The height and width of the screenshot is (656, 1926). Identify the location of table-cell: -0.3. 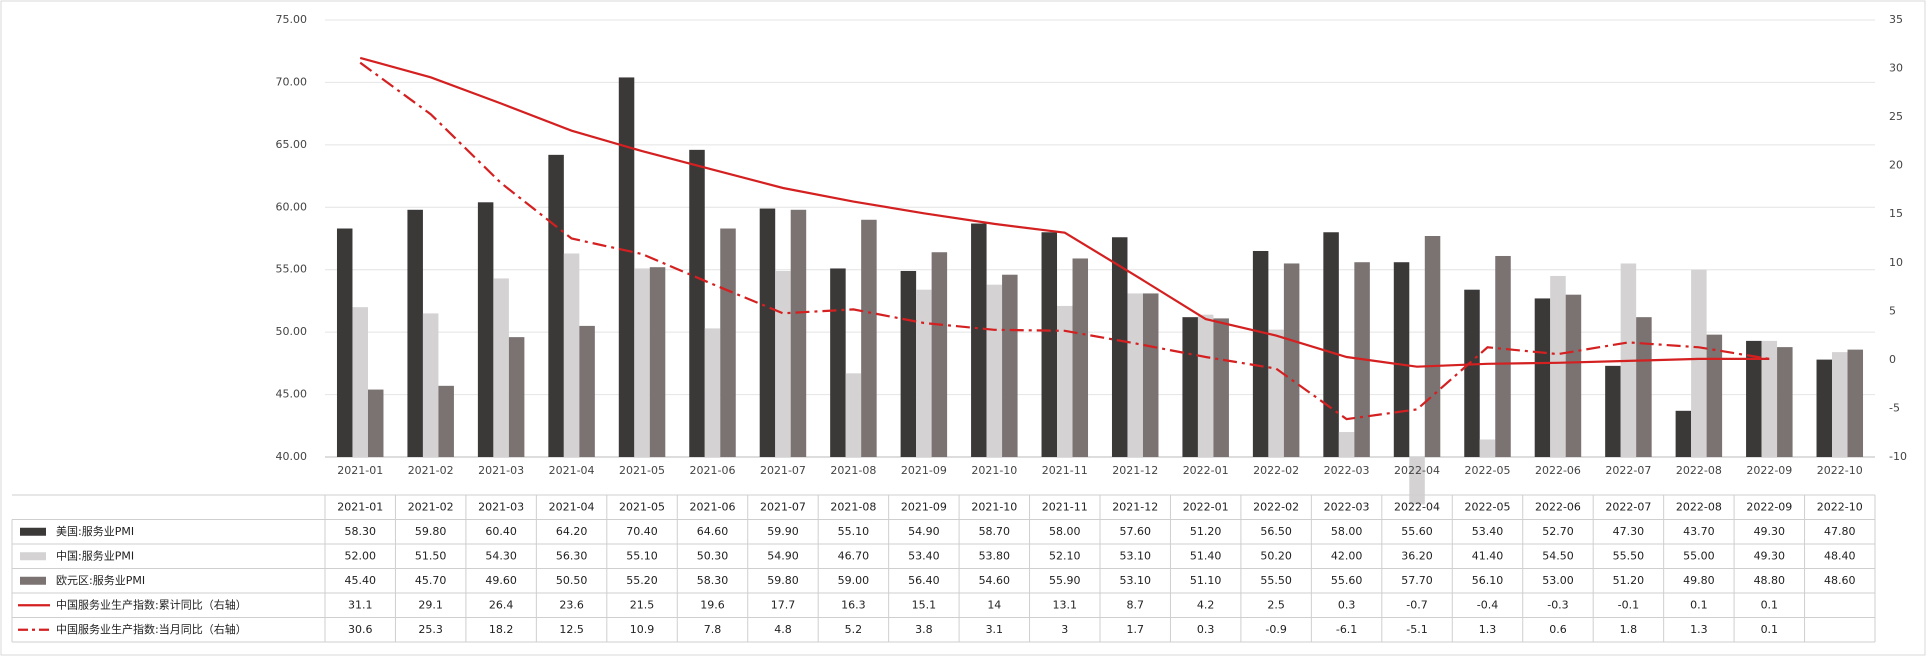
(1557, 604).